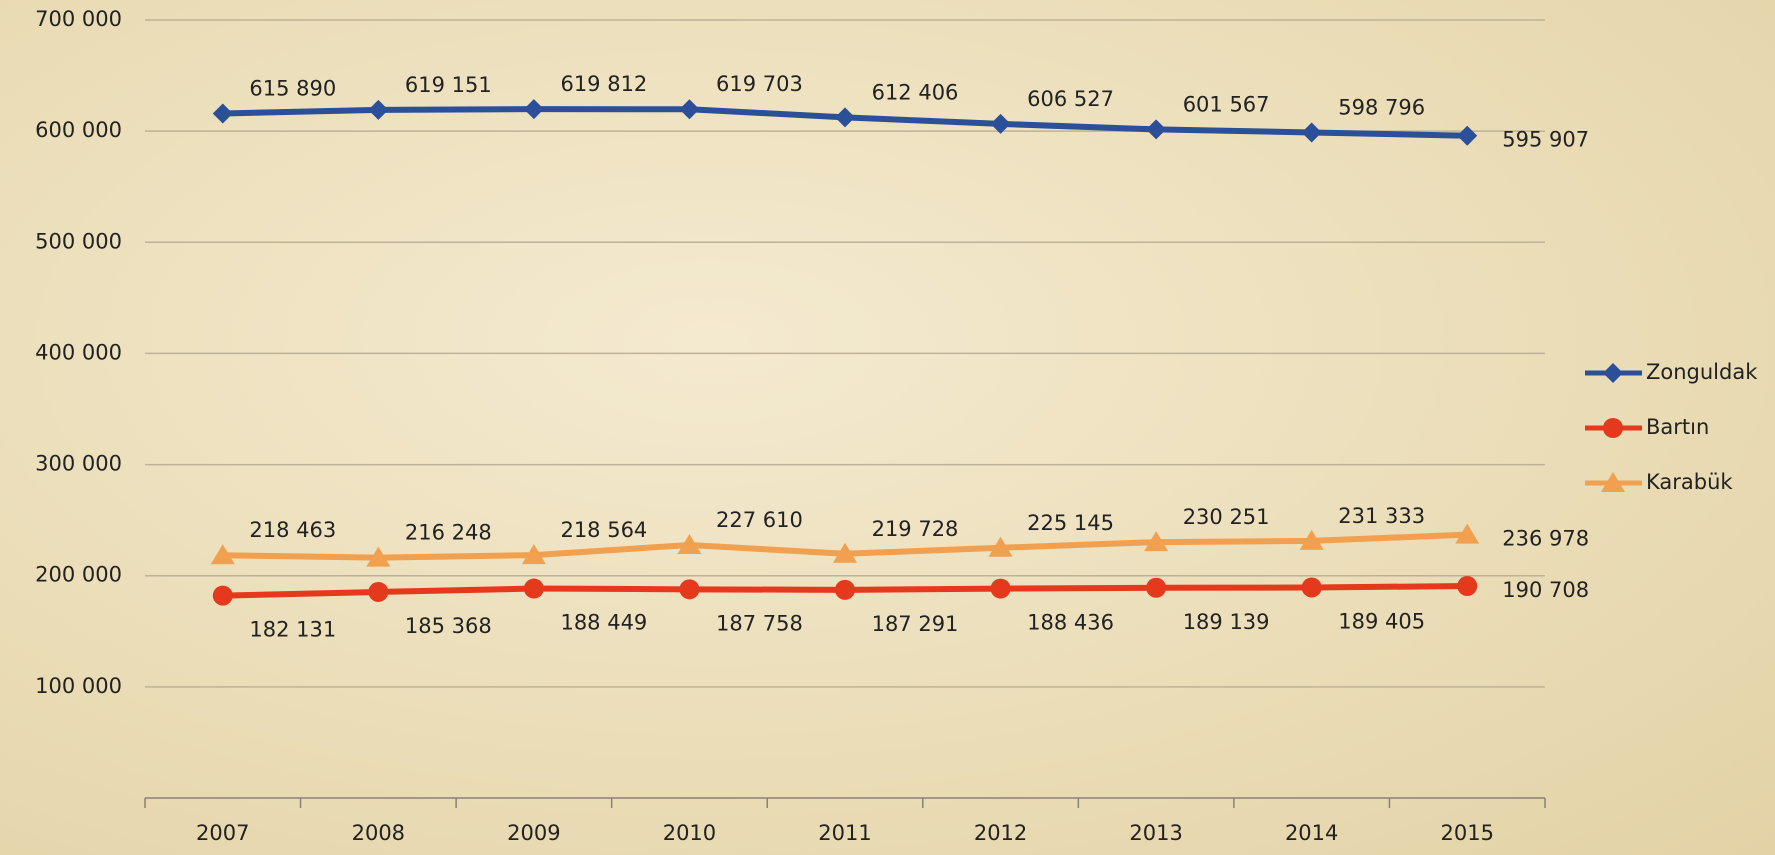  Describe the element at coordinates (1689, 482) in the screenshot. I see `legend-label: Karabük` at that location.